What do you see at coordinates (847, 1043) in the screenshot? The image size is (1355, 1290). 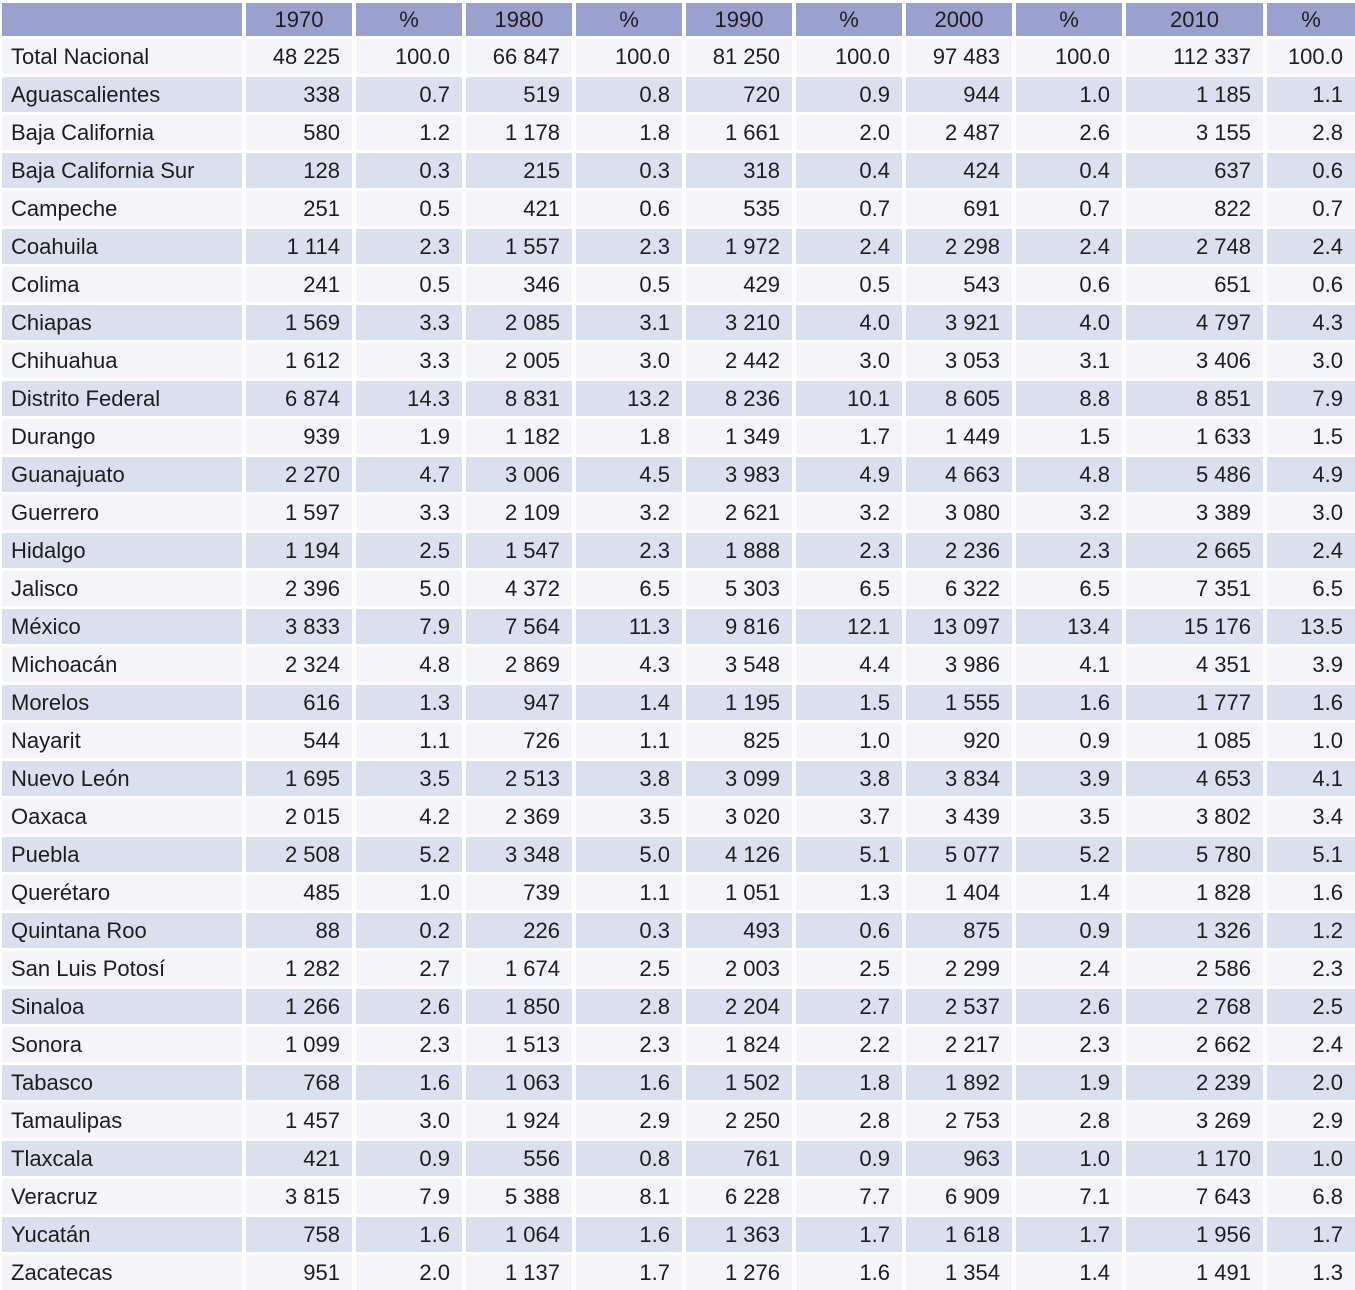 I see `percent-cell: 2.2` at bounding box center [847, 1043].